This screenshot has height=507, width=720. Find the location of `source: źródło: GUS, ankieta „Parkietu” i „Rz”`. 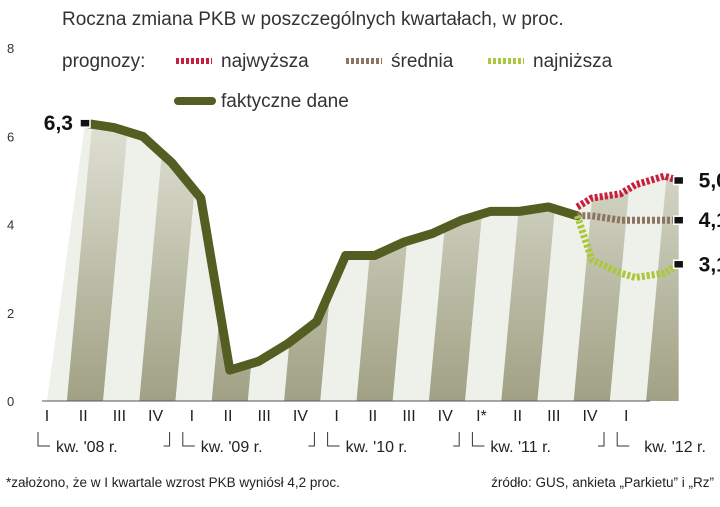

source: źródło: GUS, ankieta „Parkietu” i „Rz” is located at coordinates (602, 482).